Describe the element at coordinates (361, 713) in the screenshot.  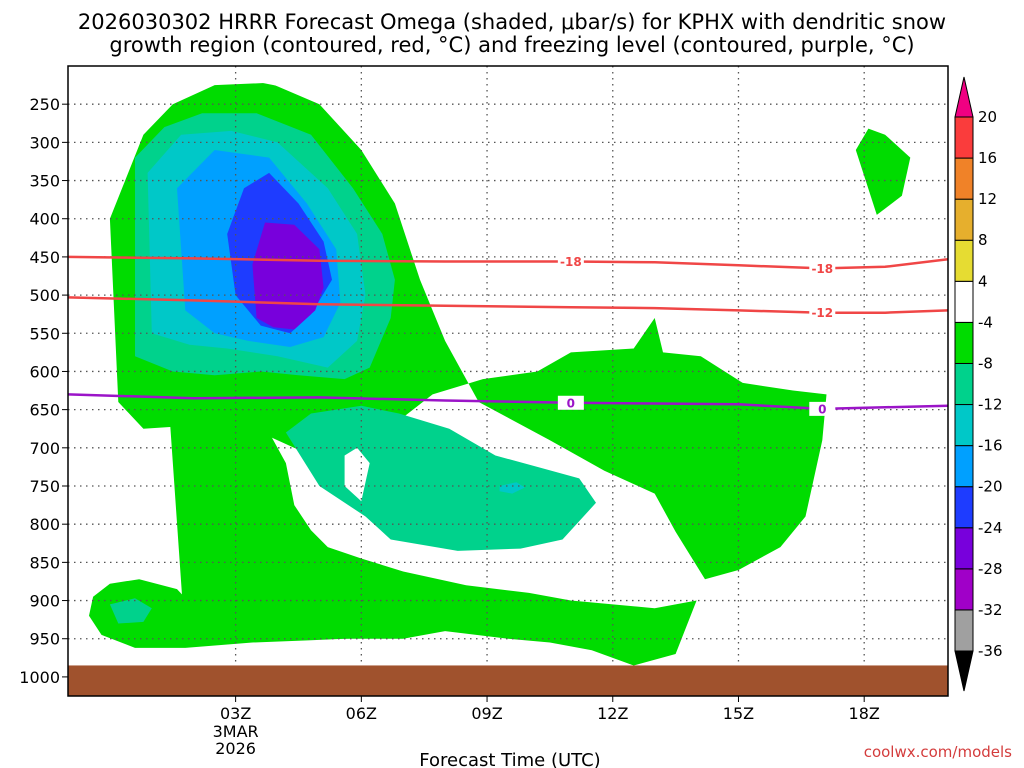
I see `x-tick-label-06Z: 06Z` at that location.